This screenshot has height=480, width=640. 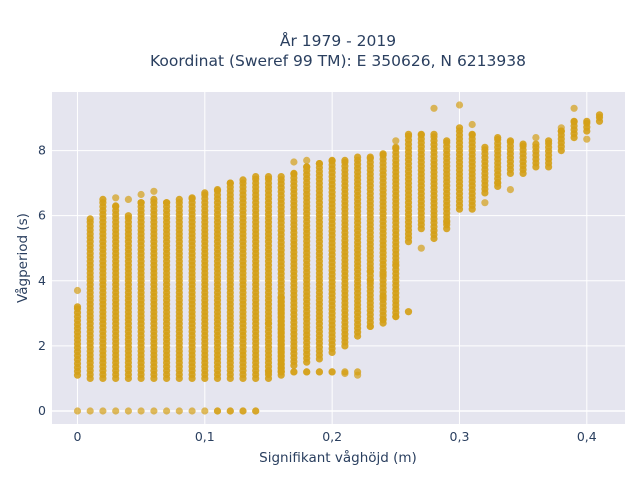 What do you see at coordinates (205, 436) in the screenshot?
I see `x-tick-label: 0,1` at bounding box center [205, 436].